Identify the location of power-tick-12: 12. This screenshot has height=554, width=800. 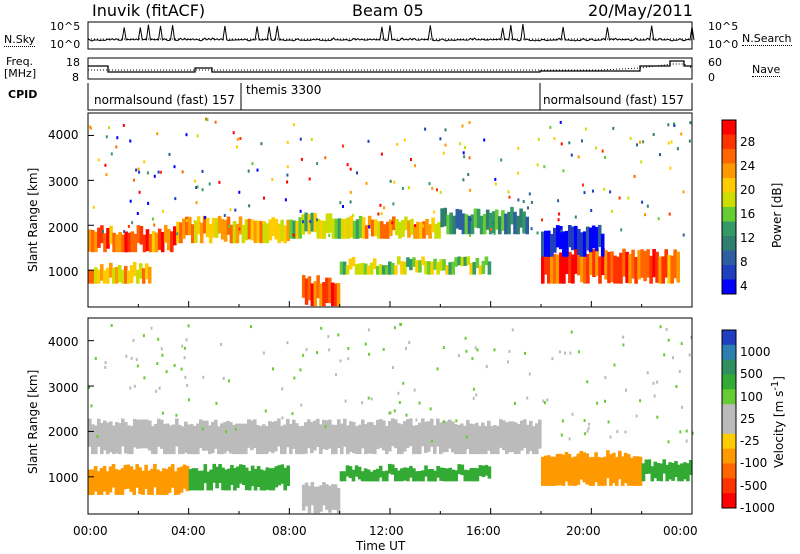
(748, 238).